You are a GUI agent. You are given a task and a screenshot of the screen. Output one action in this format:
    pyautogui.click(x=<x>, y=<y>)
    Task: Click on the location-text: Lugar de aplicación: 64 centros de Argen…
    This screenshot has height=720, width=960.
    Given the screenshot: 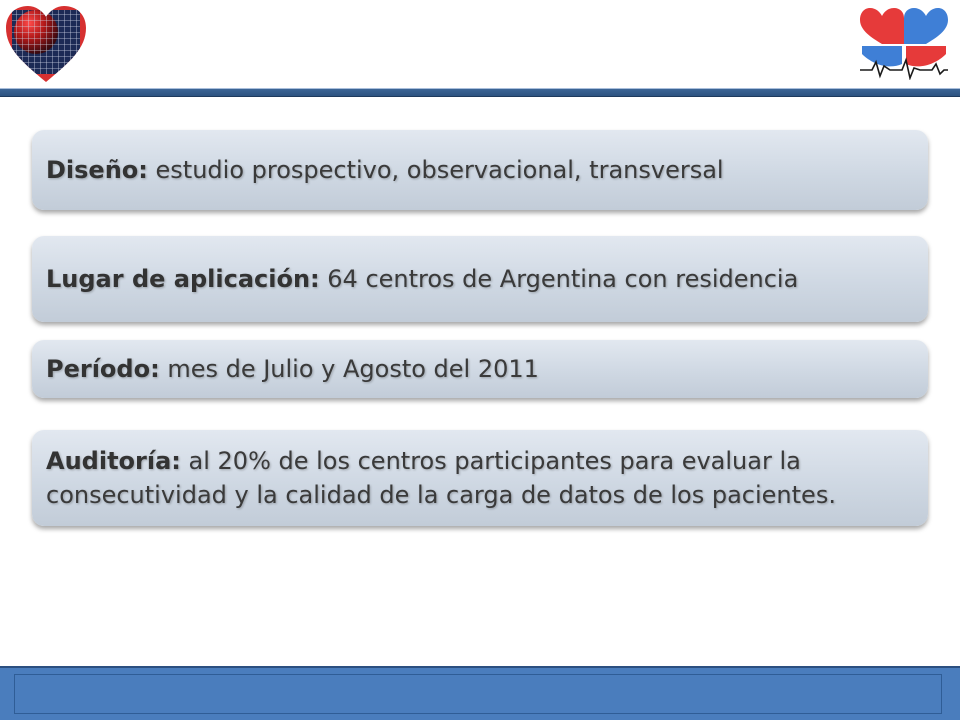 What is the action you would take?
    pyautogui.click(x=422, y=279)
    